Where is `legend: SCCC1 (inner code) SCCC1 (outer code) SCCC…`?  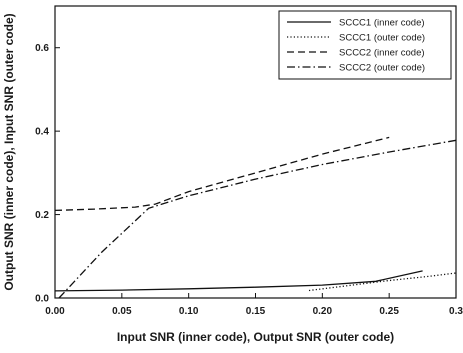
legend: SCCC1 (inner code) SCCC1 (outer code) SCCC… is located at coordinates (365, 45).